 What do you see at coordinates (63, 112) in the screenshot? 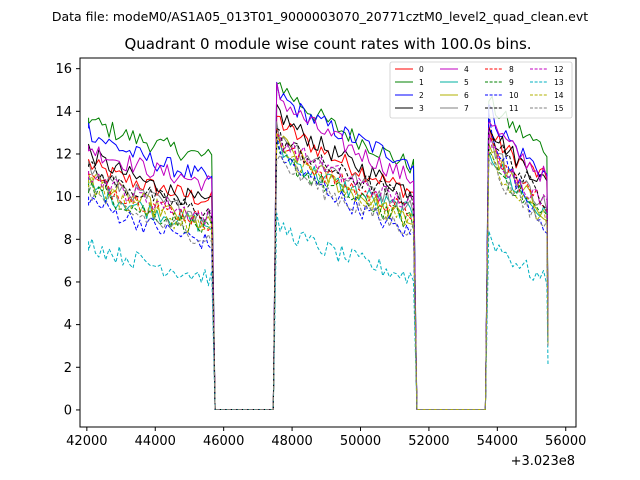
I see `y-tick-label: 14` at bounding box center [63, 112].